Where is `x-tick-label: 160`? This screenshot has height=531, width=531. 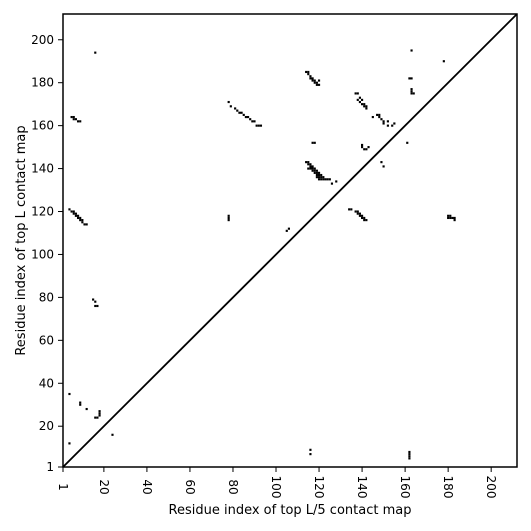
x-tick-label: 160 is located at coordinates (405, 487).